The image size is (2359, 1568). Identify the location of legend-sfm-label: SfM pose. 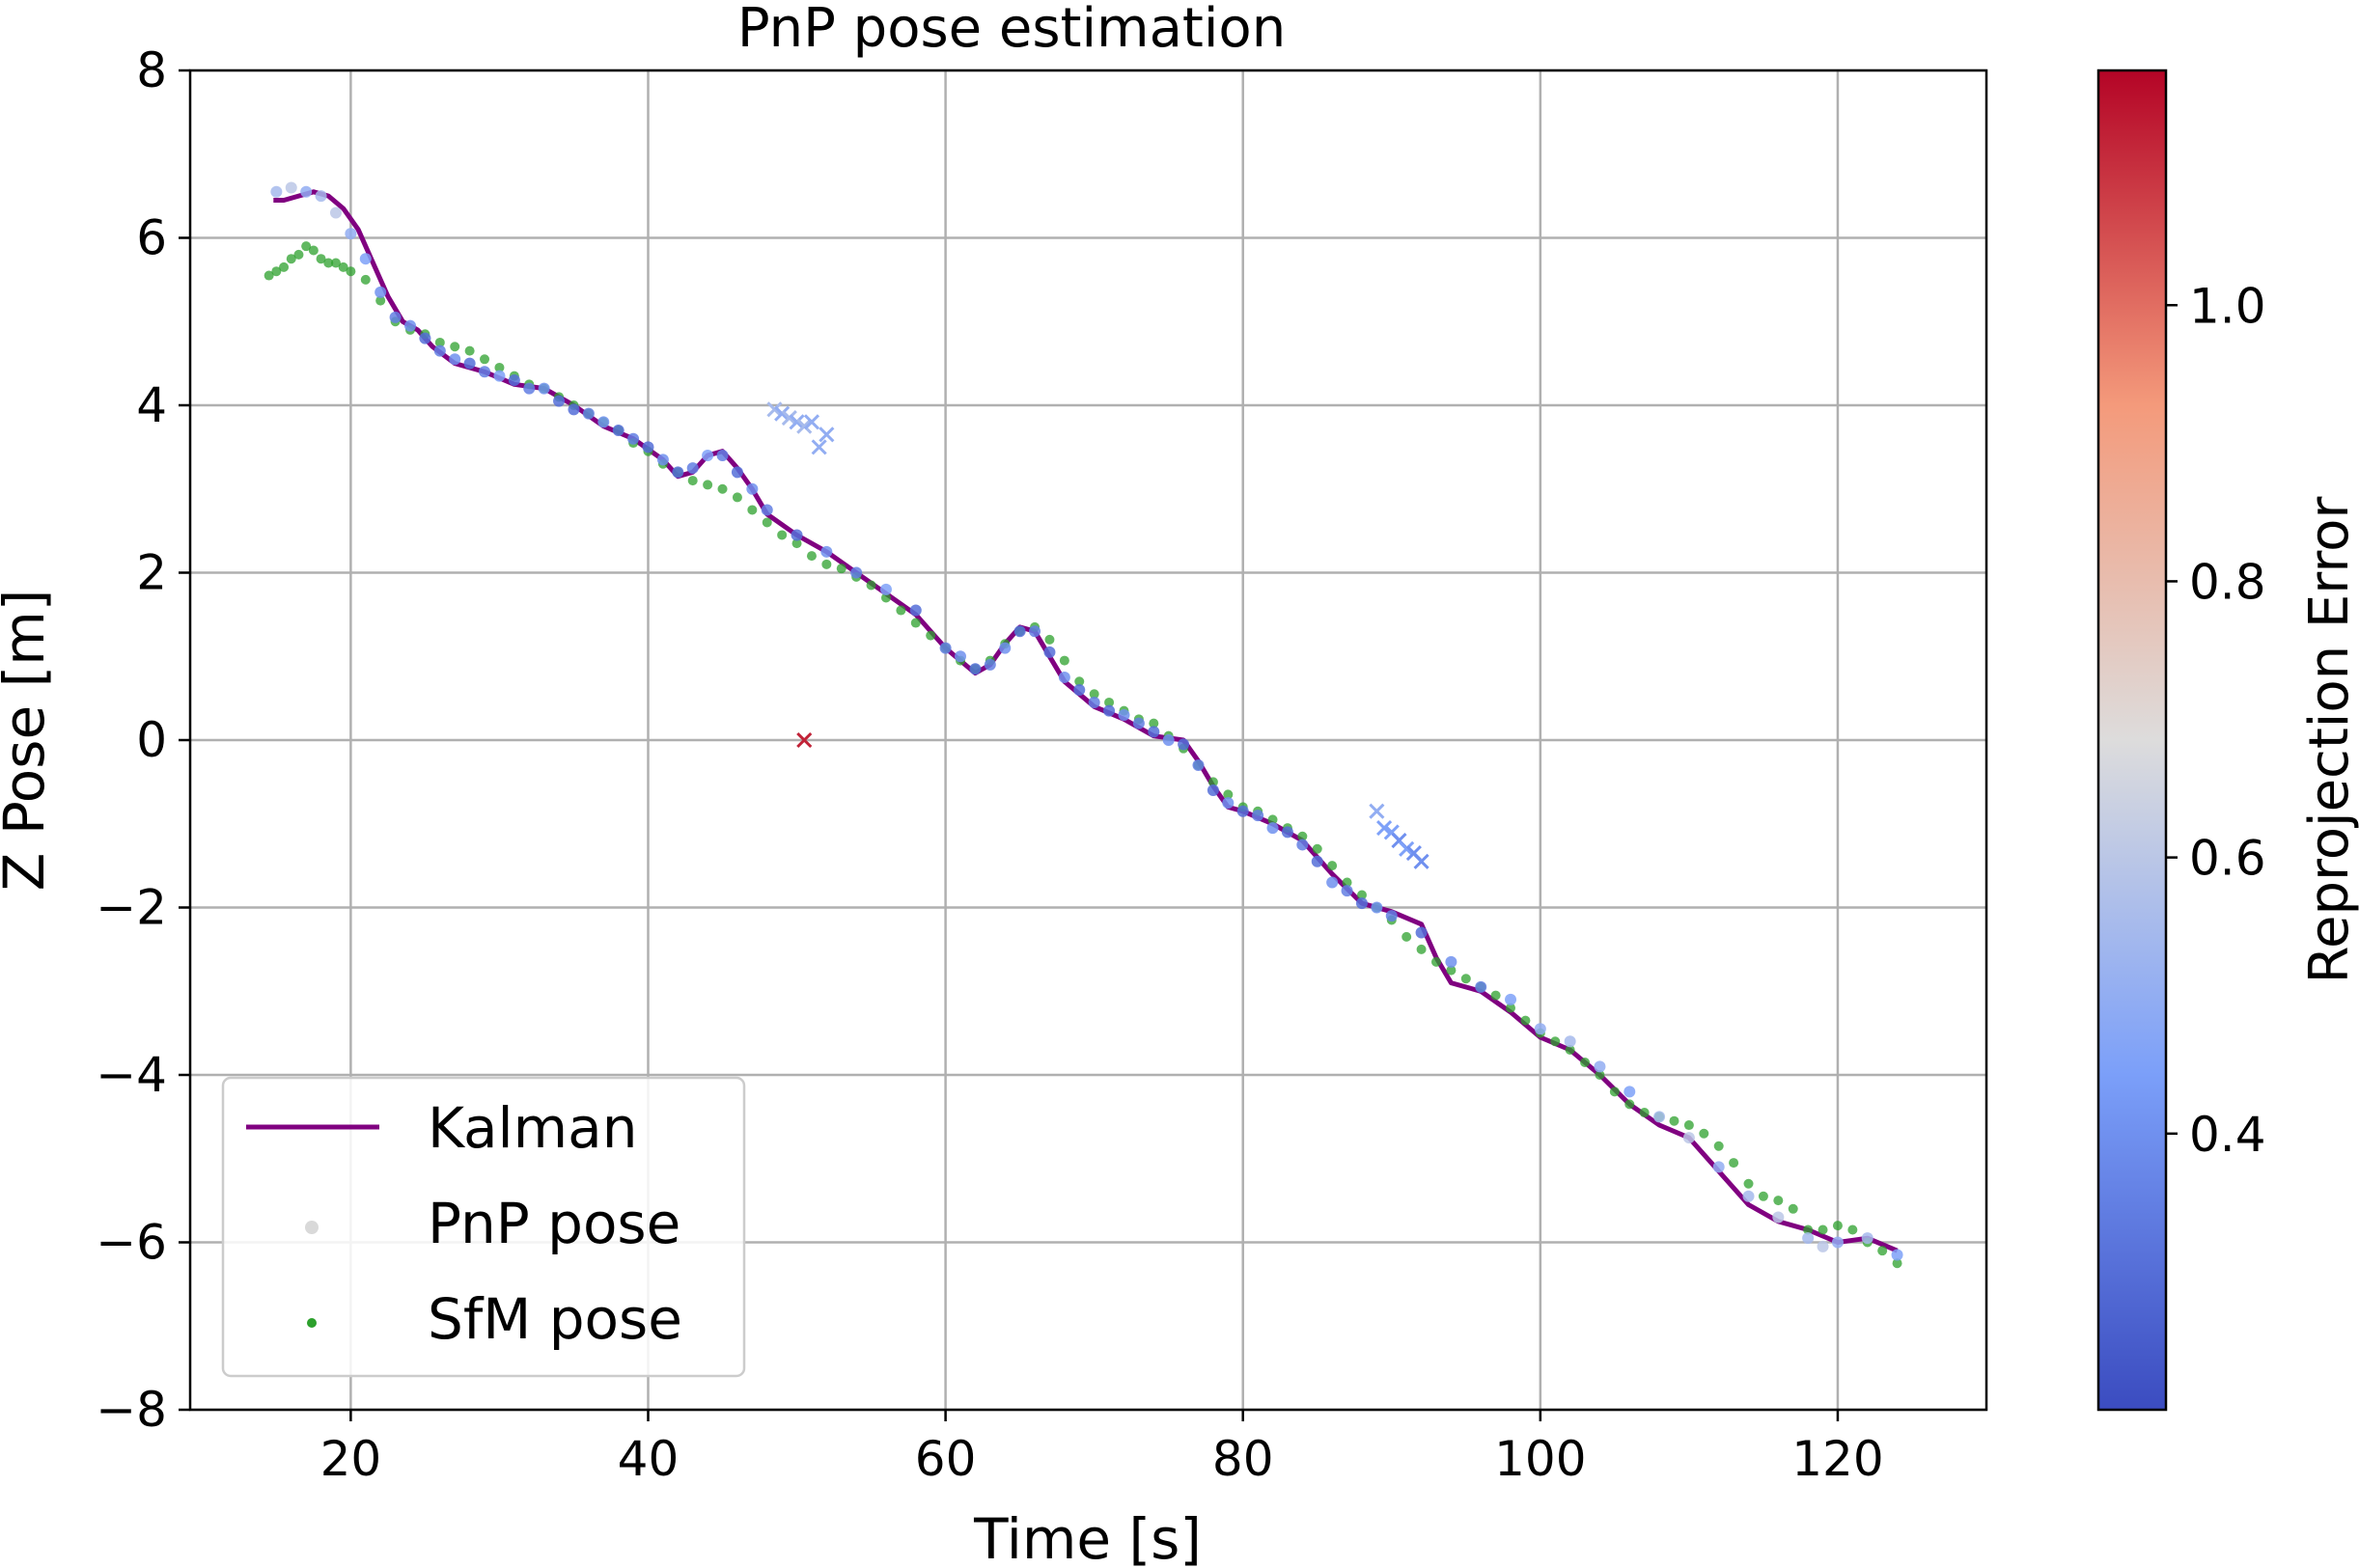
(555, 1319).